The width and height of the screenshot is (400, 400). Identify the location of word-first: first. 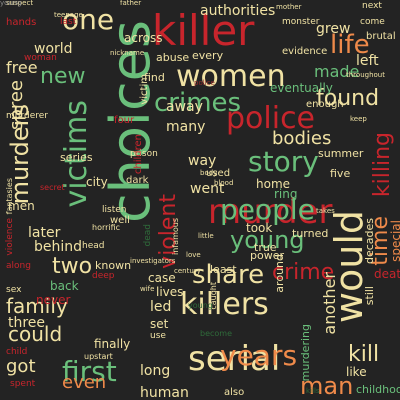
(89, 371).